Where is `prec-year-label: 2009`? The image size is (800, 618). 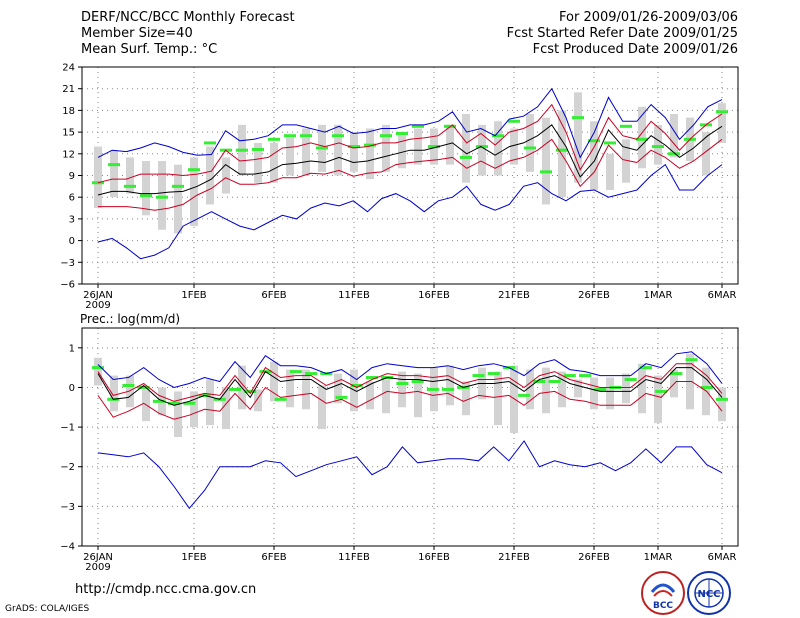 prec-year-label: 2009 is located at coordinates (97, 567).